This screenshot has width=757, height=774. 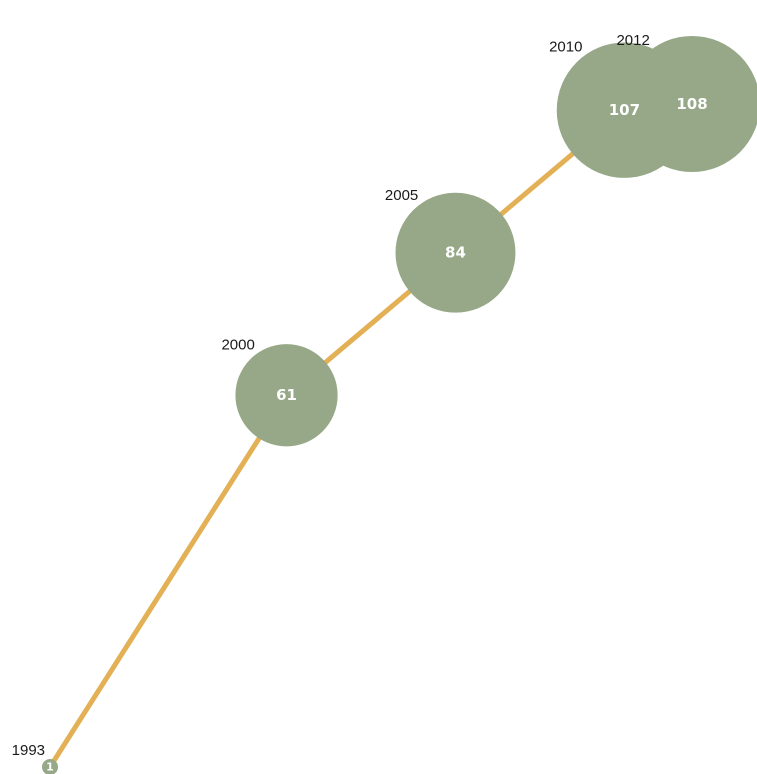 What do you see at coordinates (624, 110) in the screenshot?
I see `value-label-2010: 107` at bounding box center [624, 110].